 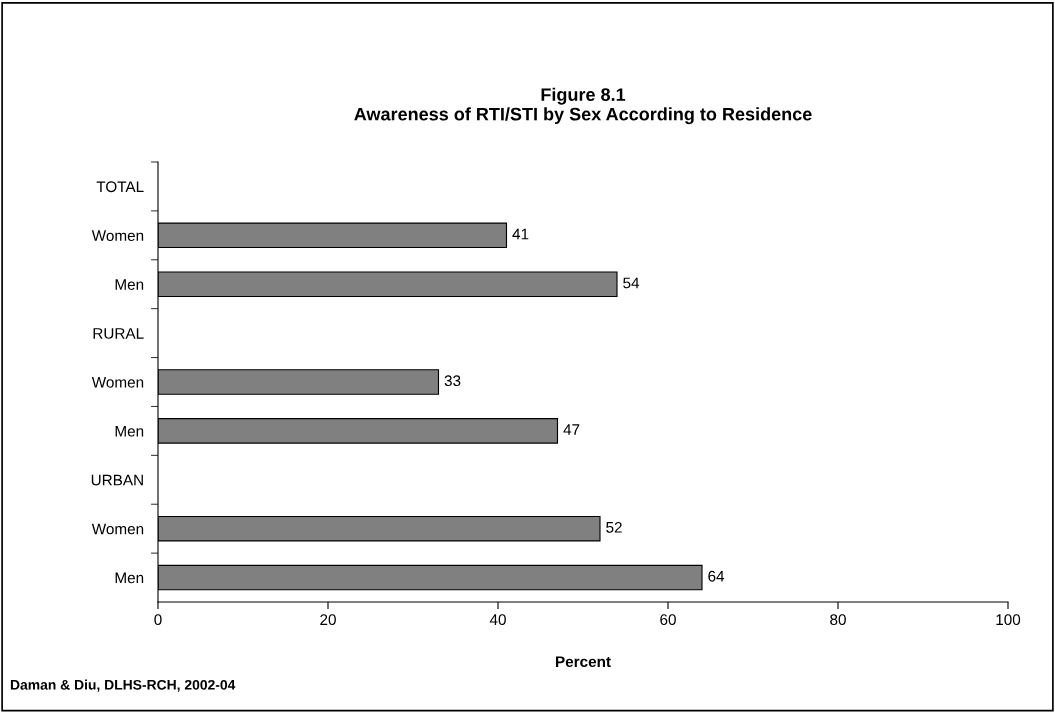 What do you see at coordinates (520, 234) in the screenshot?
I see `data-label: 41` at bounding box center [520, 234].